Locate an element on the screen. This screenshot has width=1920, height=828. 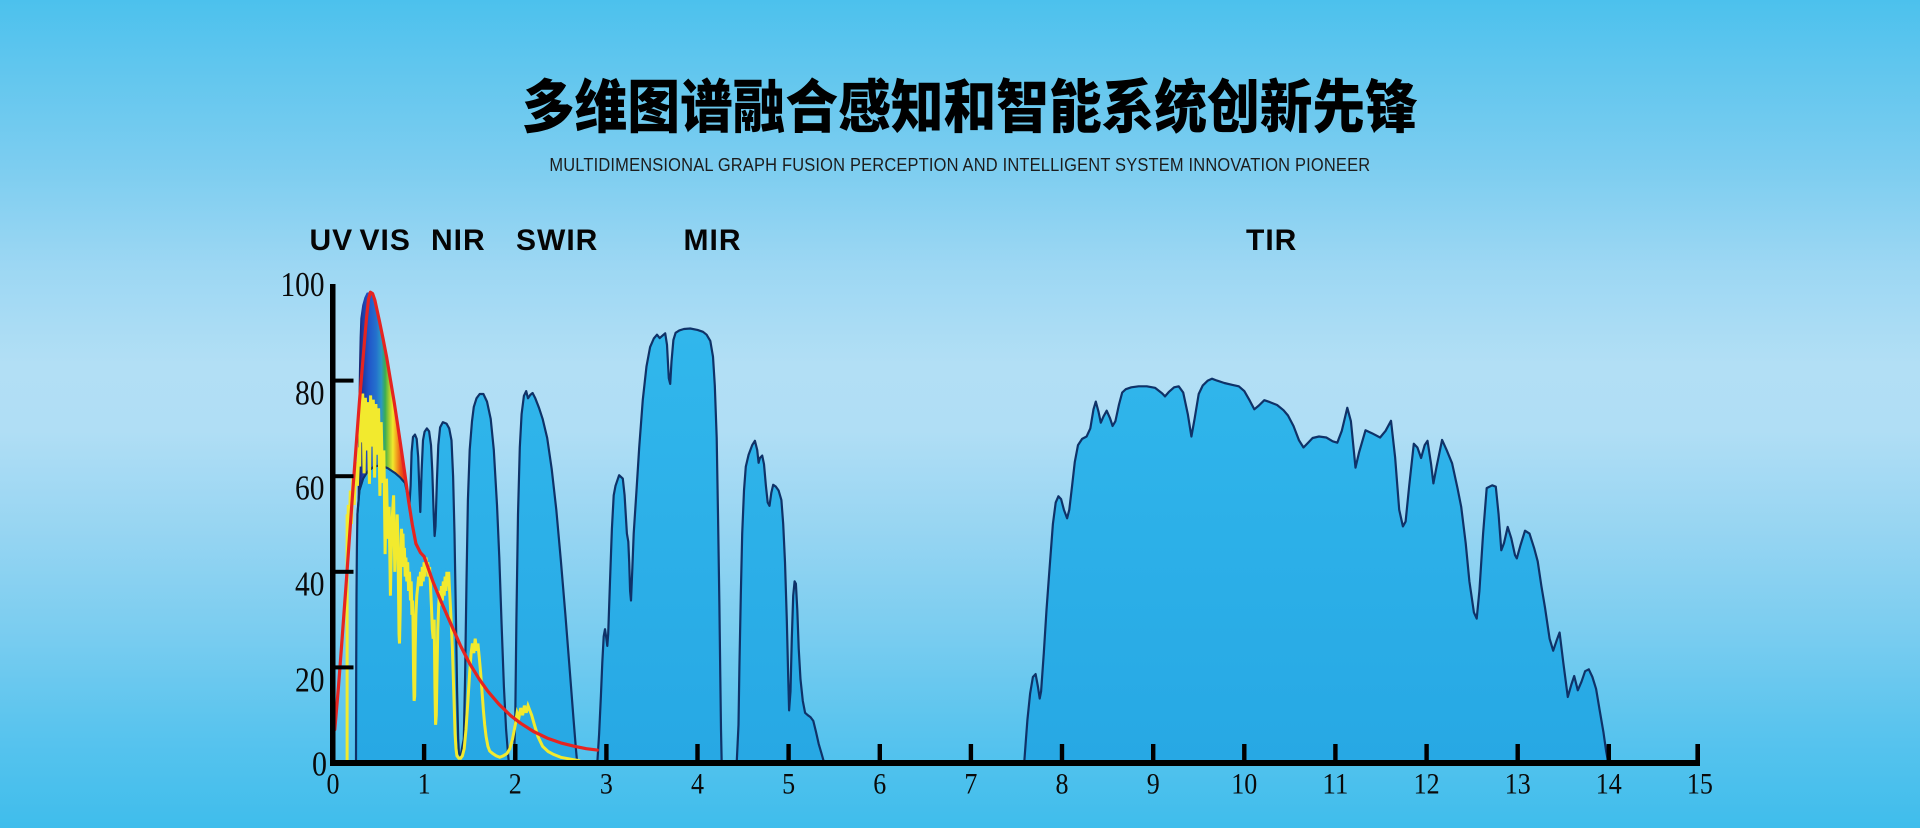
svg-text: 60 is located at coordinates (310, 488).